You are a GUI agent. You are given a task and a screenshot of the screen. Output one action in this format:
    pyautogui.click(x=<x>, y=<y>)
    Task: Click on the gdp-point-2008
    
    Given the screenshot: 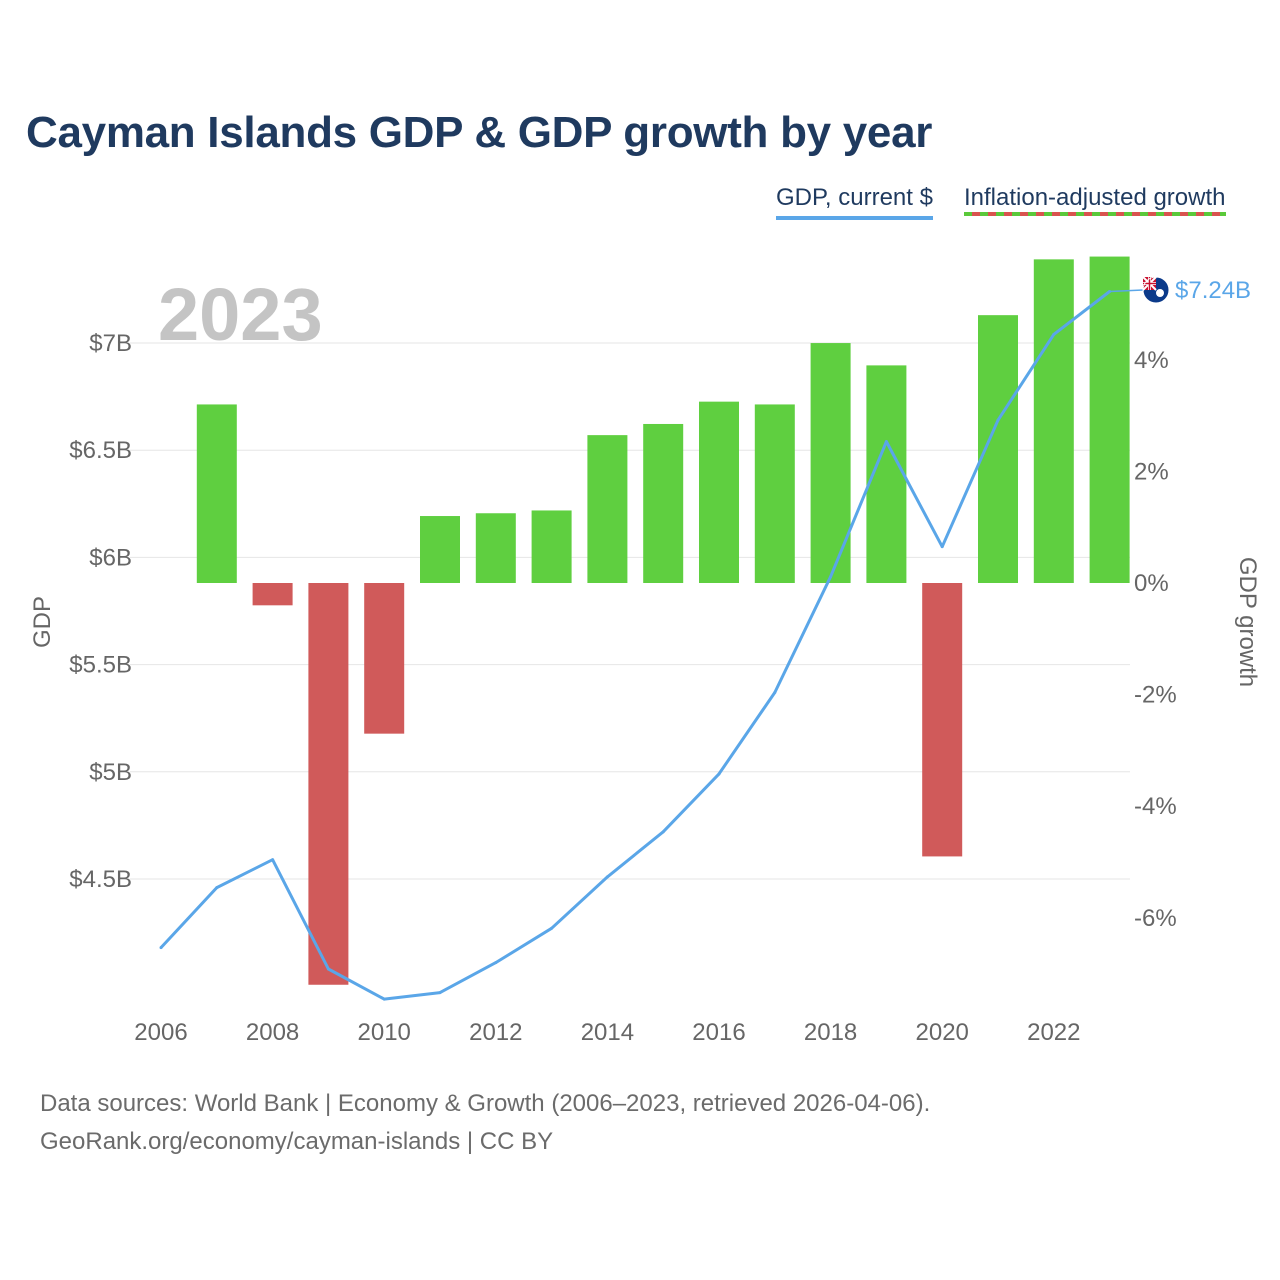 What is the action you would take?
    pyautogui.click(x=273, y=860)
    